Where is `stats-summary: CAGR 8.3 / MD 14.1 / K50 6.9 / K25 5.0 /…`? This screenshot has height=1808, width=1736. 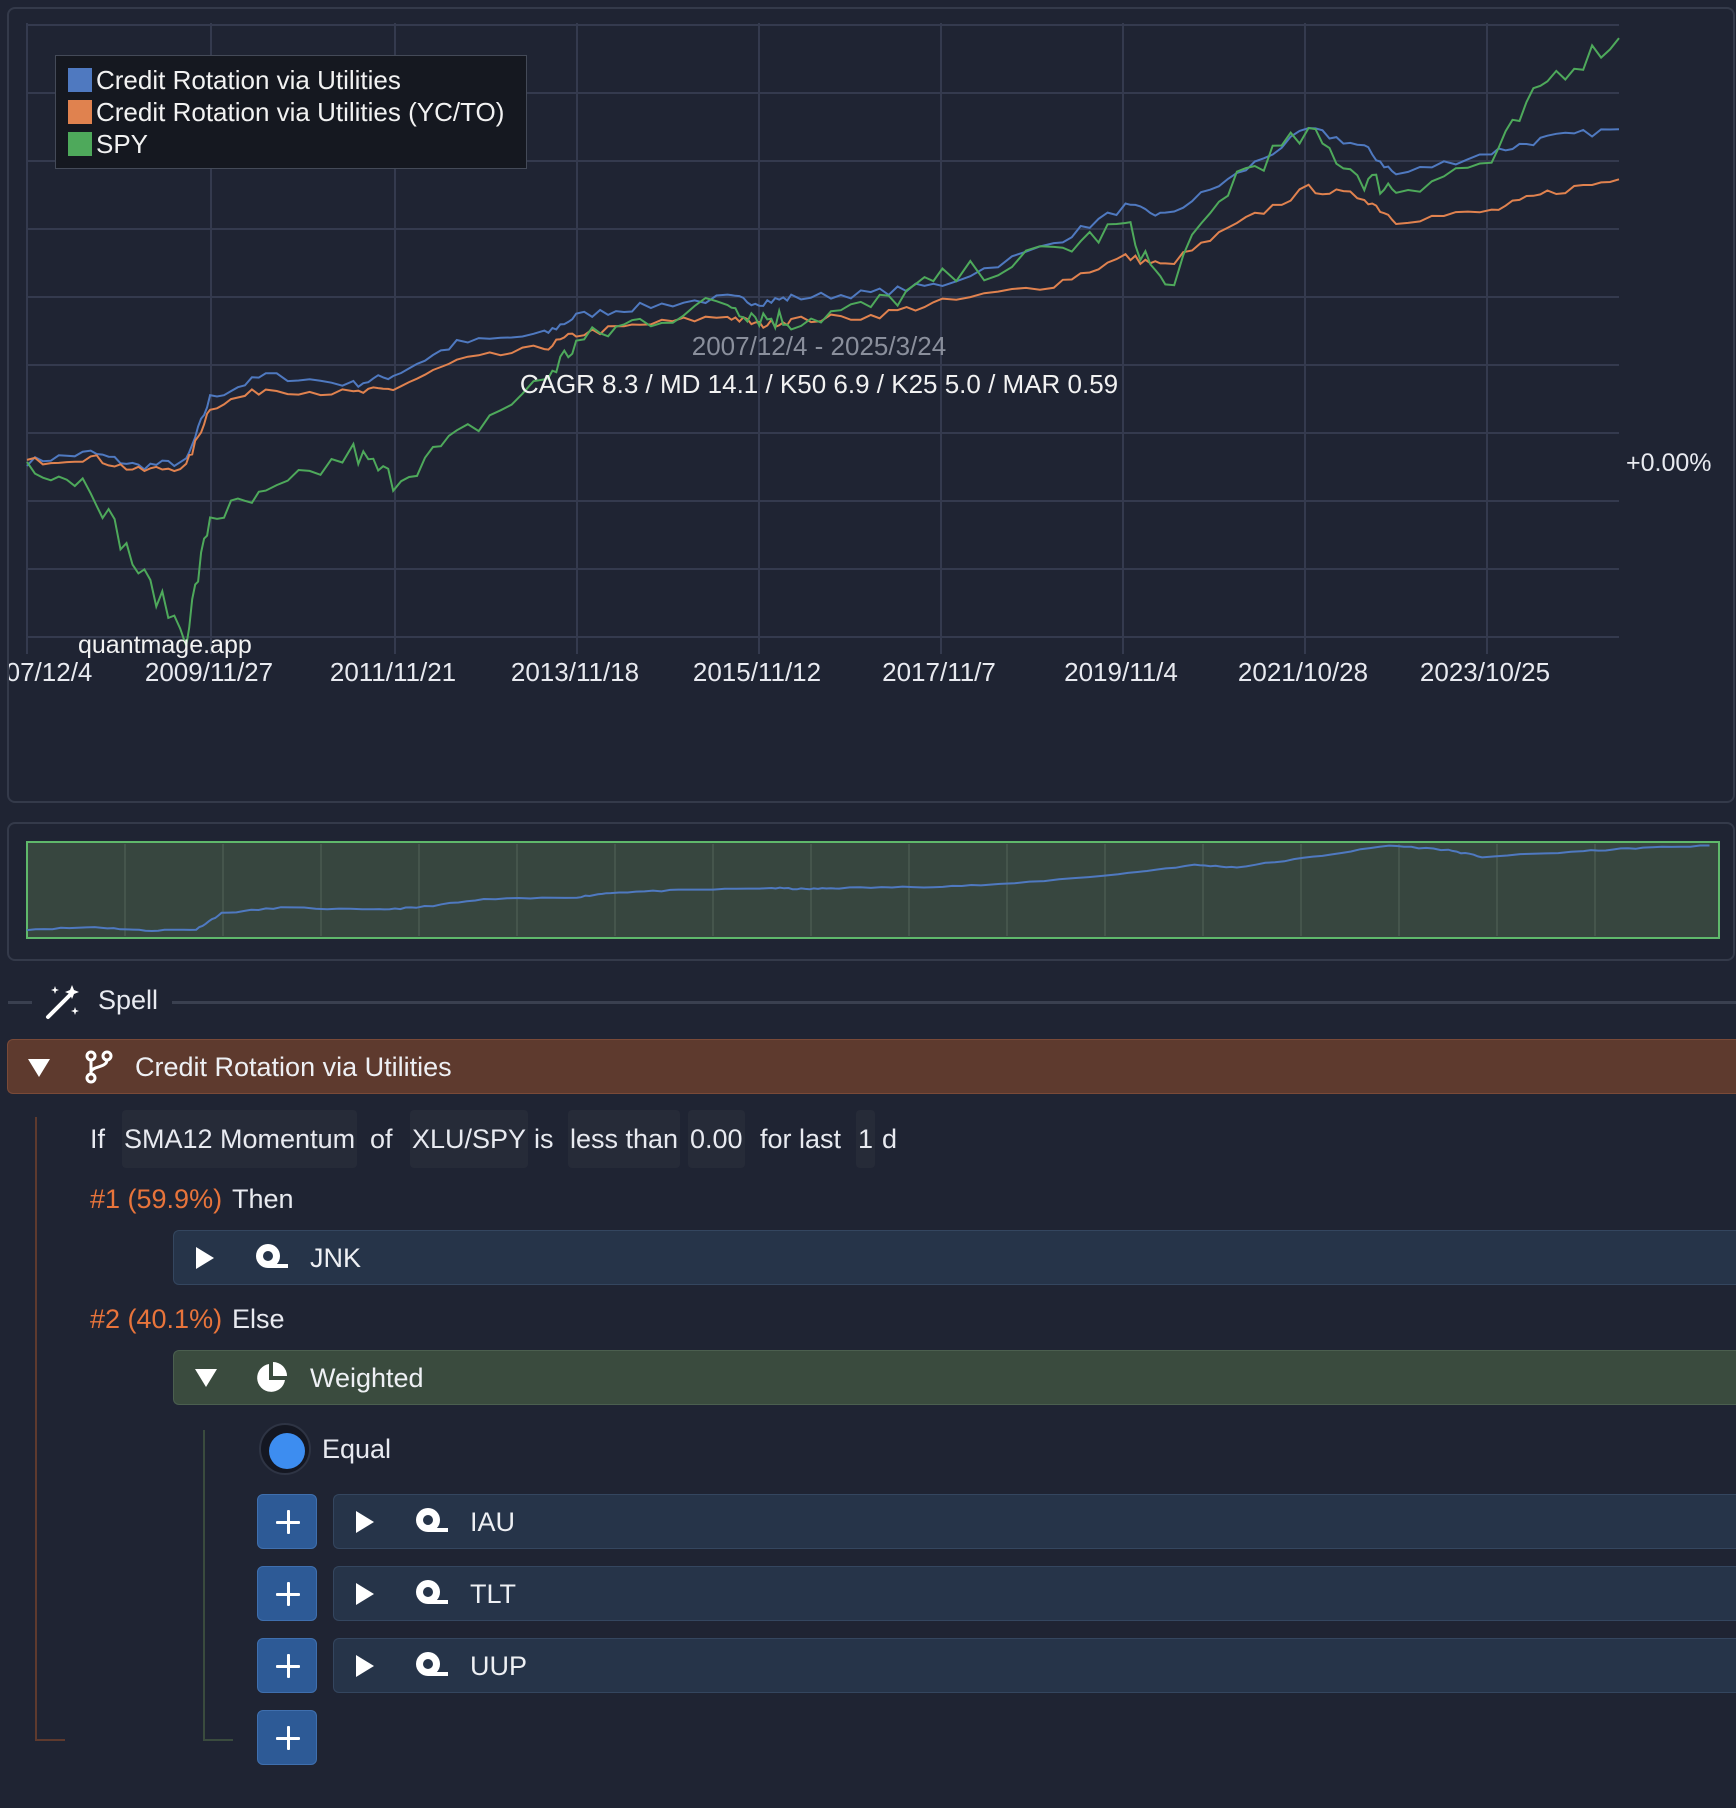 stats-summary: CAGR 8.3 / MD 14.1 / K50 6.9 / K25 5.0 /… is located at coordinates (819, 384).